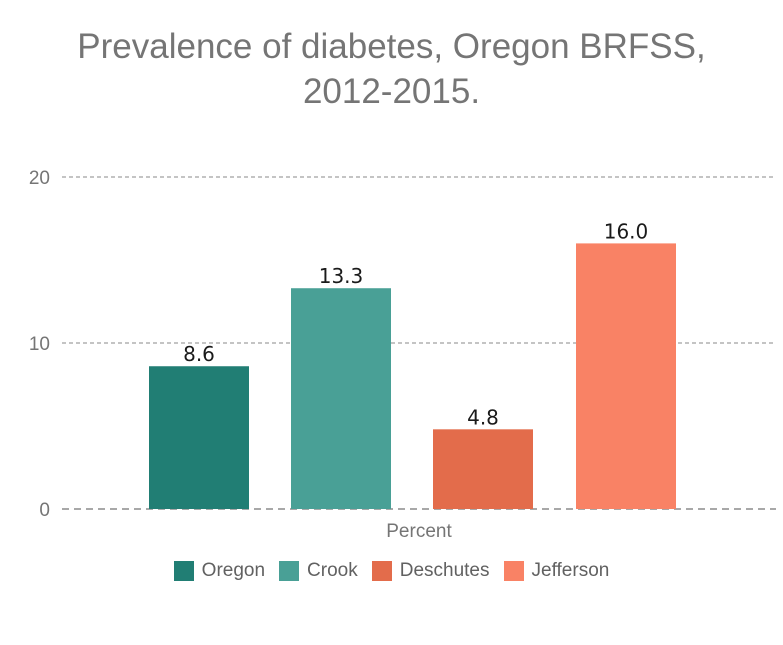 The height and width of the screenshot is (645, 783). Describe the element at coordinates (391, 46) in the screenshot. I see `chart-title-line-1: Prevalence of diabetes, Oregon BRFSS,` at that location.